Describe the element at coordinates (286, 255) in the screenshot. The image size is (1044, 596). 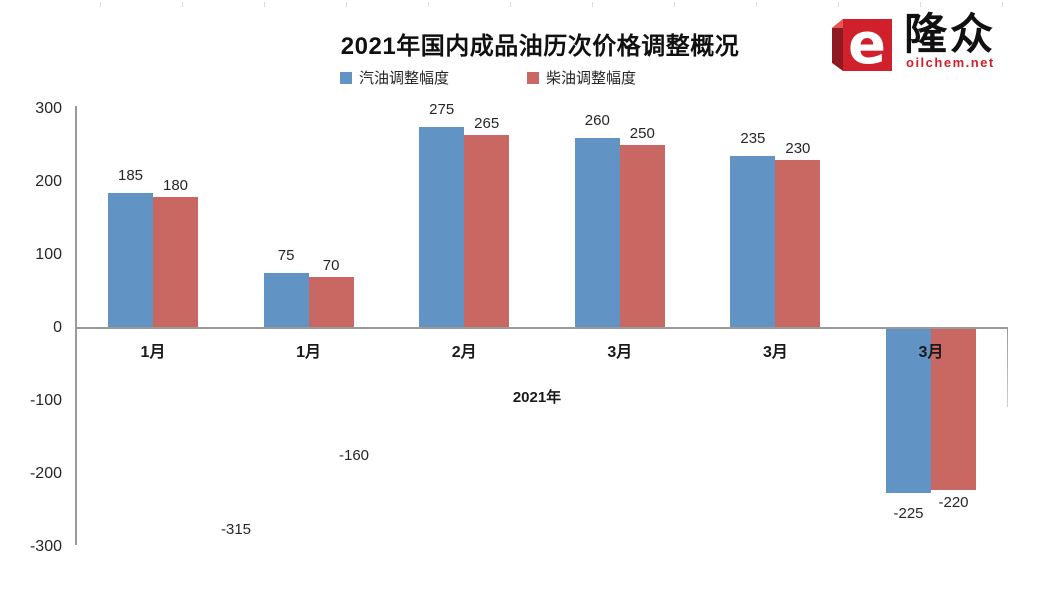
I see `bar-label-gasoline-1: 75` at that location.